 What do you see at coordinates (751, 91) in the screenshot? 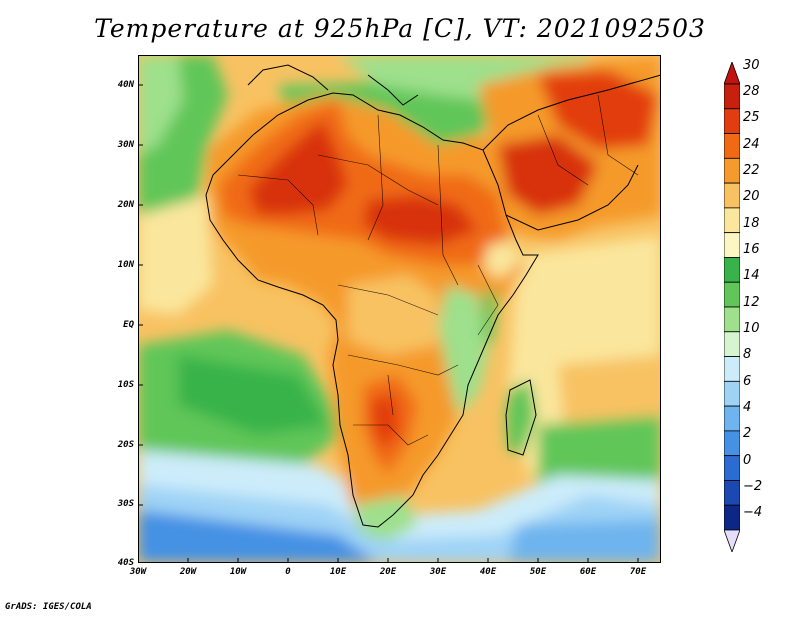
I see `colorbar-label: 28` at bounding box center [751, 91].